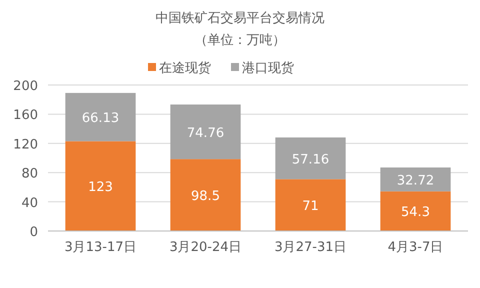 This screenshot has width=480, height=288. Describe the element at coordinates (310, 247) in the screenshot. I see `x-tick-label: 3月27-31日` at that location.